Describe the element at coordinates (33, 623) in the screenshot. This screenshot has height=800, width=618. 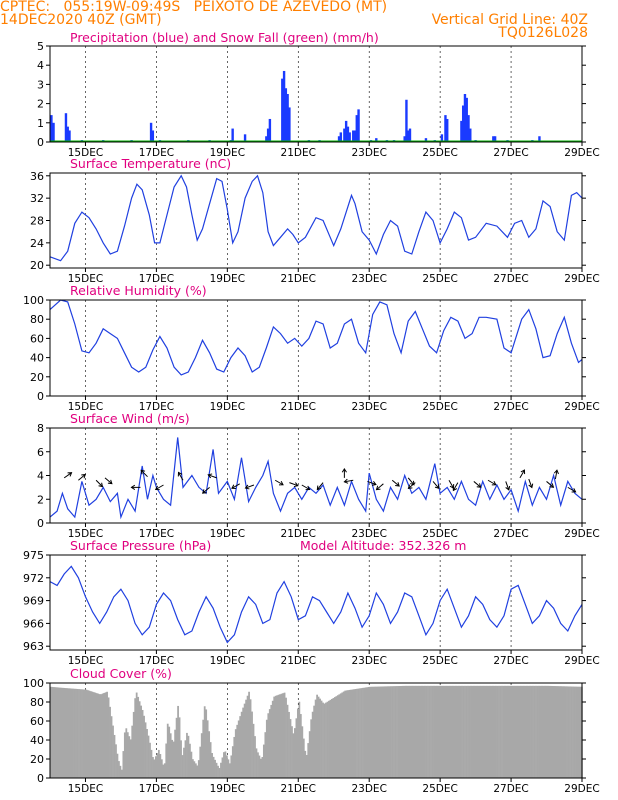
I see `y-tick-label: 966` at that location.